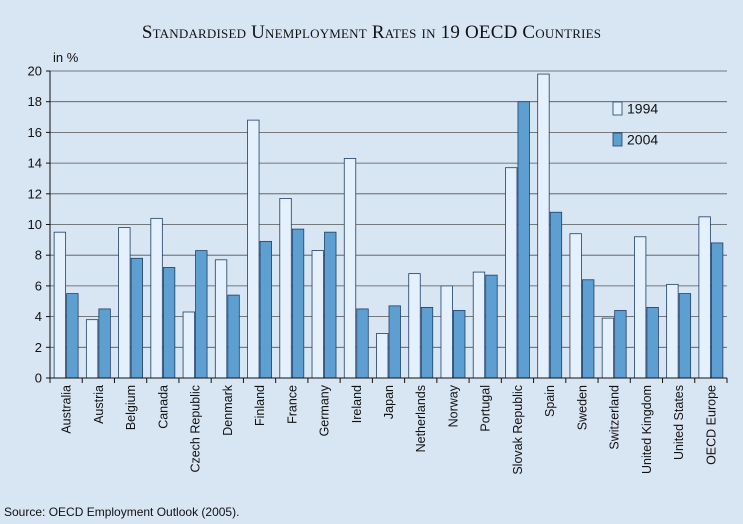 The height and width of the screenshot is (524, 743). What do you see at coordinates (156, 298) in the screenshot?
I see `bar-1994-canada` at bounding box center [156, 298].